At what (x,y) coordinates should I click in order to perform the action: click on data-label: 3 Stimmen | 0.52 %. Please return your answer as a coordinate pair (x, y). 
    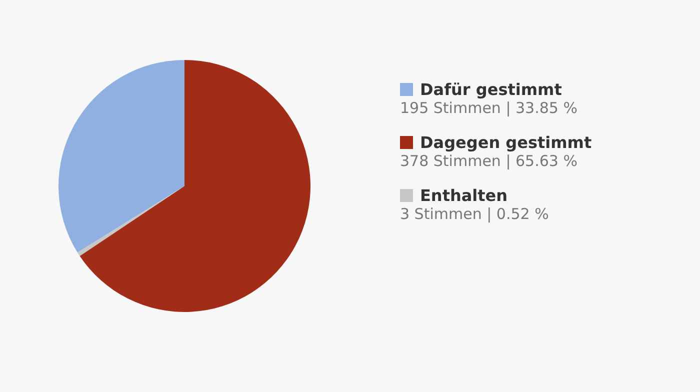
    Looking at the image, I should click on (475, 214).